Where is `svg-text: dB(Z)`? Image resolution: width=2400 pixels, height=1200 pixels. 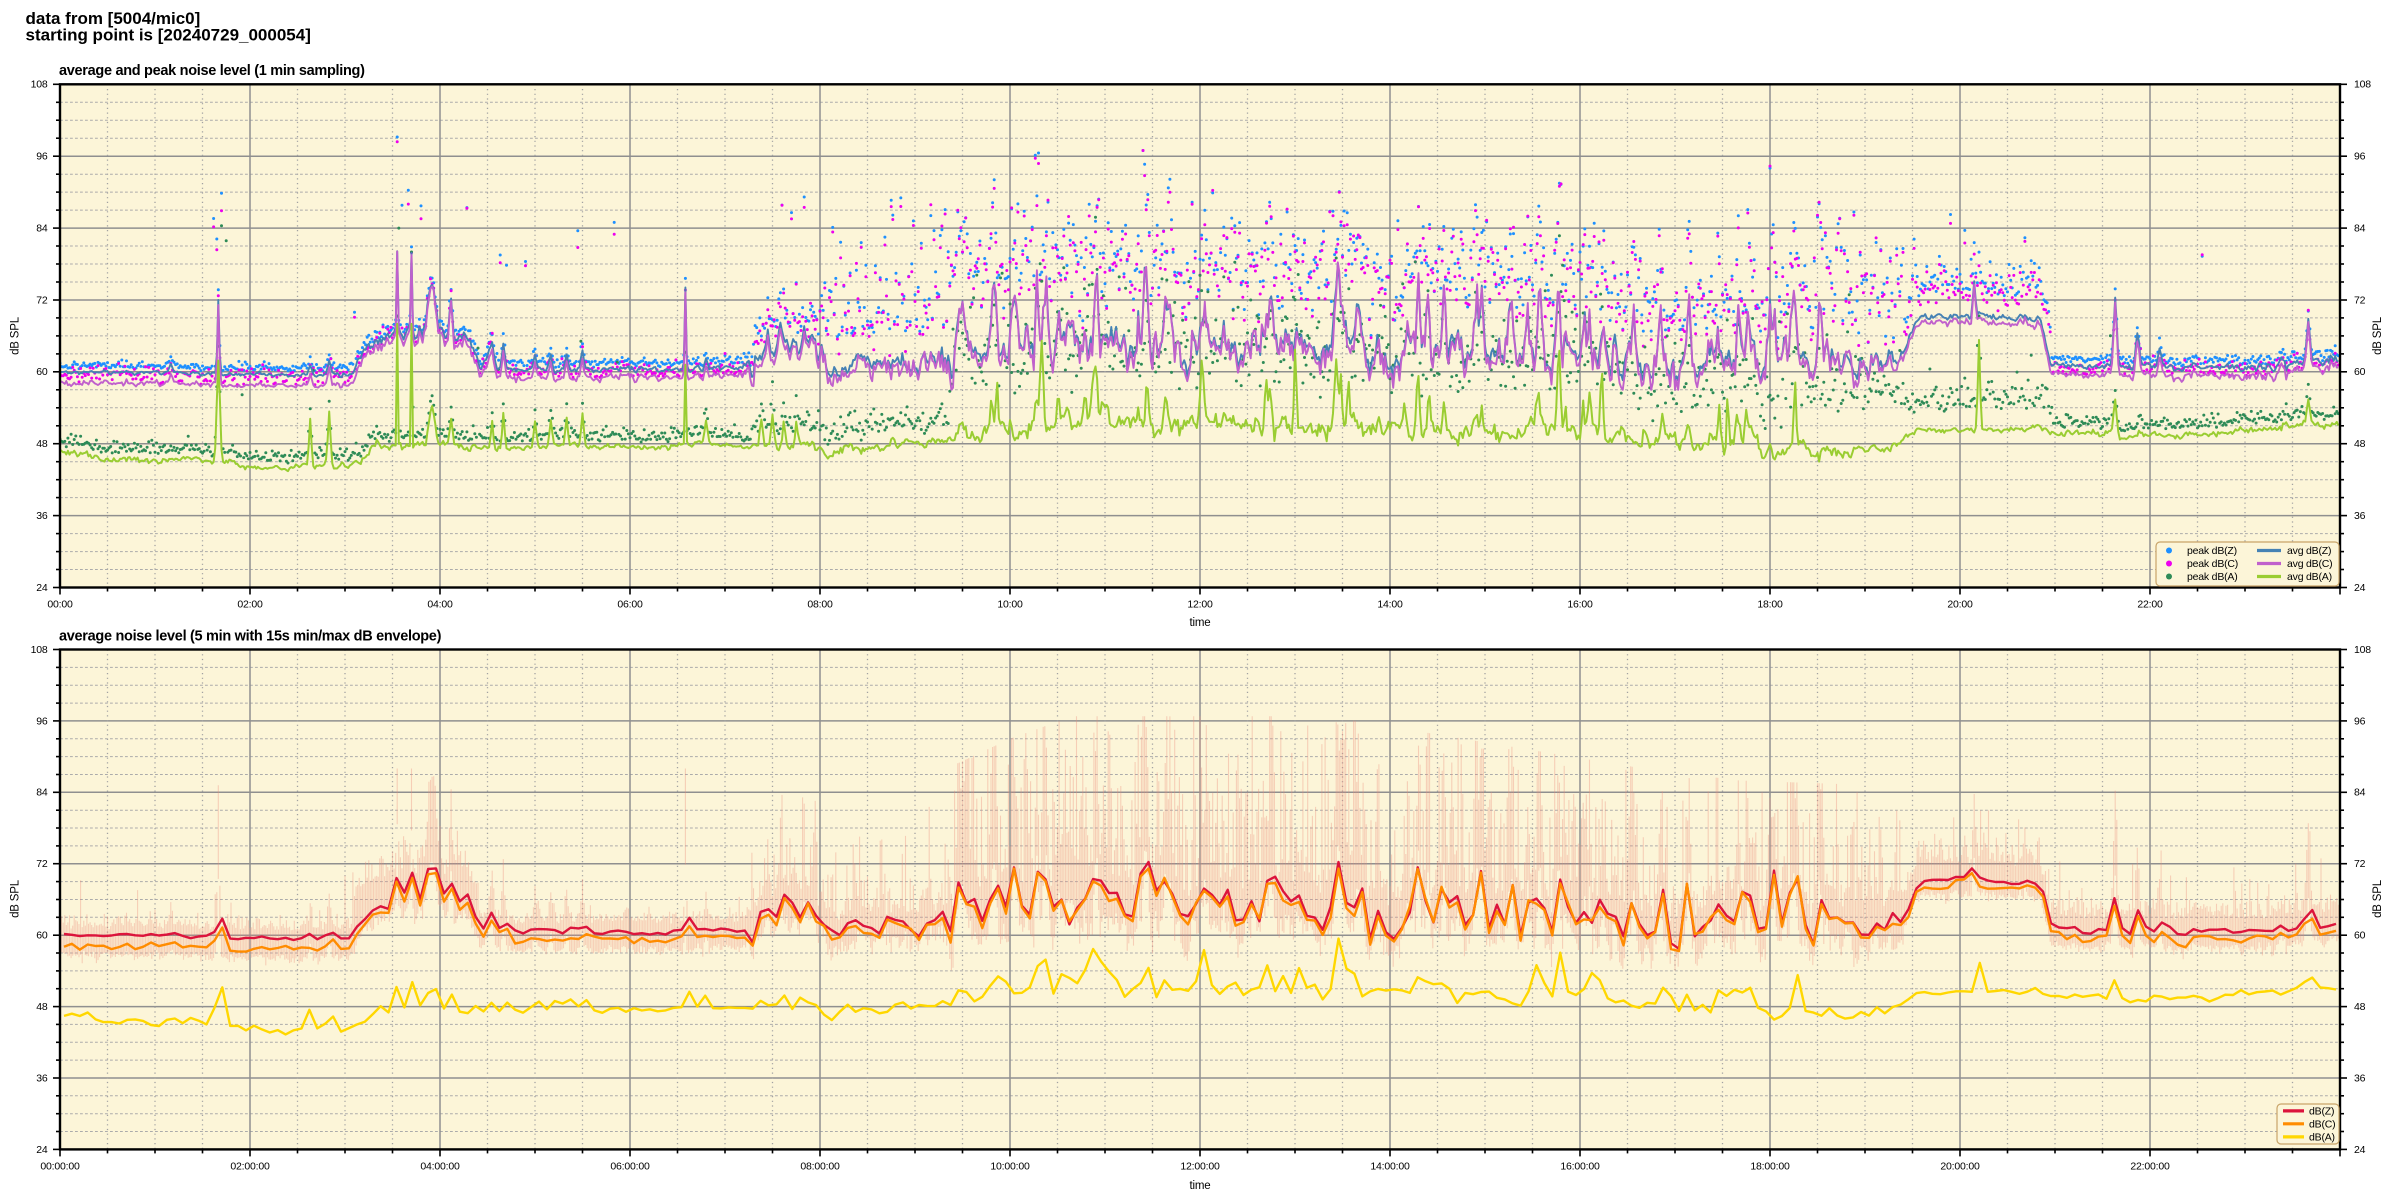
svg-text: dB(Z) is located at coordinates (2321, 1111).